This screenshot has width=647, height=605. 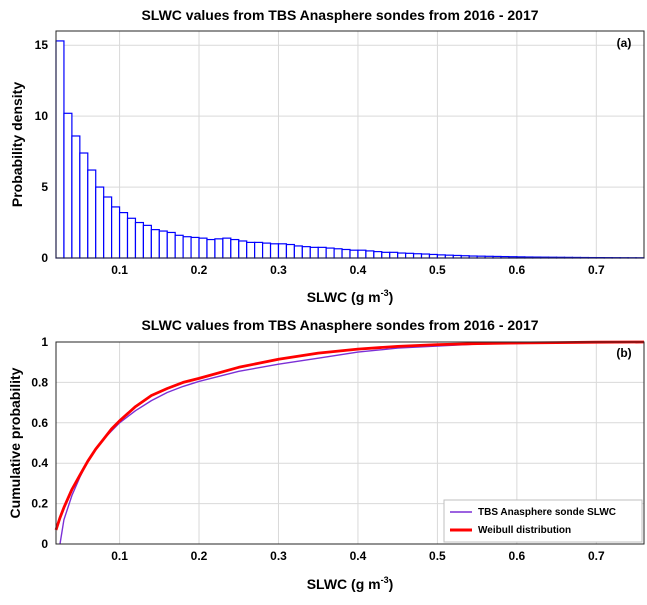 What do you see at coordinates (596, 270) in the screenshot?
I see `histogram-x-tick-label: 0.7` at bounding box center [596, 270].